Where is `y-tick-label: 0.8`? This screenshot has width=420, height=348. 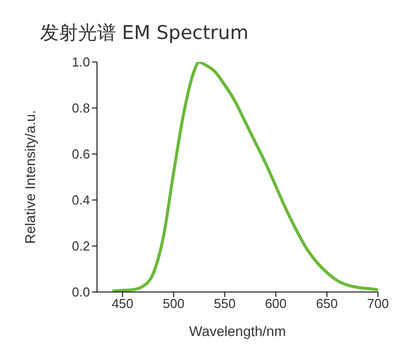 y-tick-label: 0.8 is located at coordinates (81, 108).